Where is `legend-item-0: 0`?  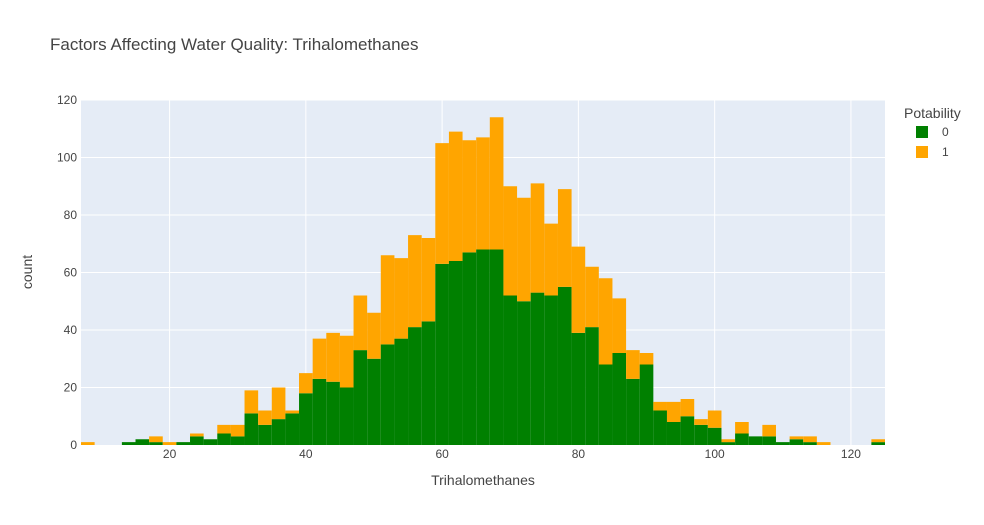 legend-item-0: 0 is located at coordinates (932, 132).